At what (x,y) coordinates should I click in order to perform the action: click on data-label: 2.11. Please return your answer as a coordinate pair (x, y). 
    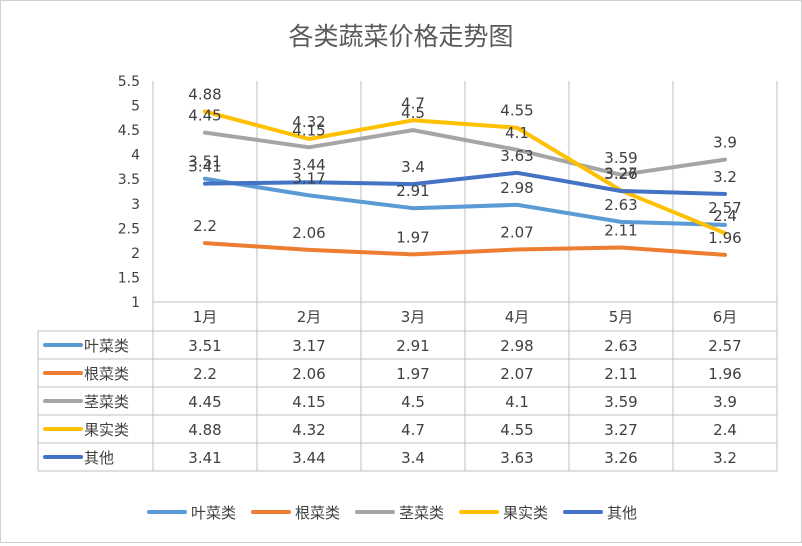
    Looking at the image, I should click on (620, 230).